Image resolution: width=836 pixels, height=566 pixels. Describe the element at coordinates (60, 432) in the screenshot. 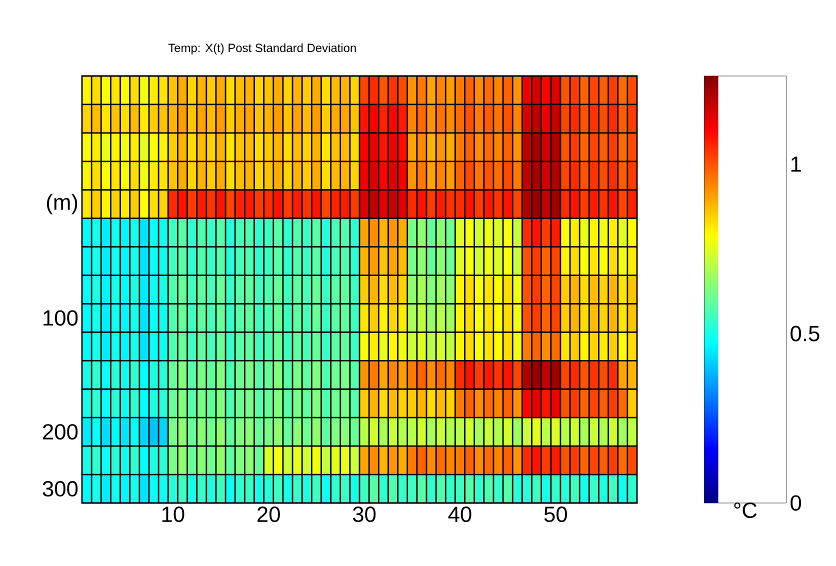

I see `y-tick-label: 200` at that location.